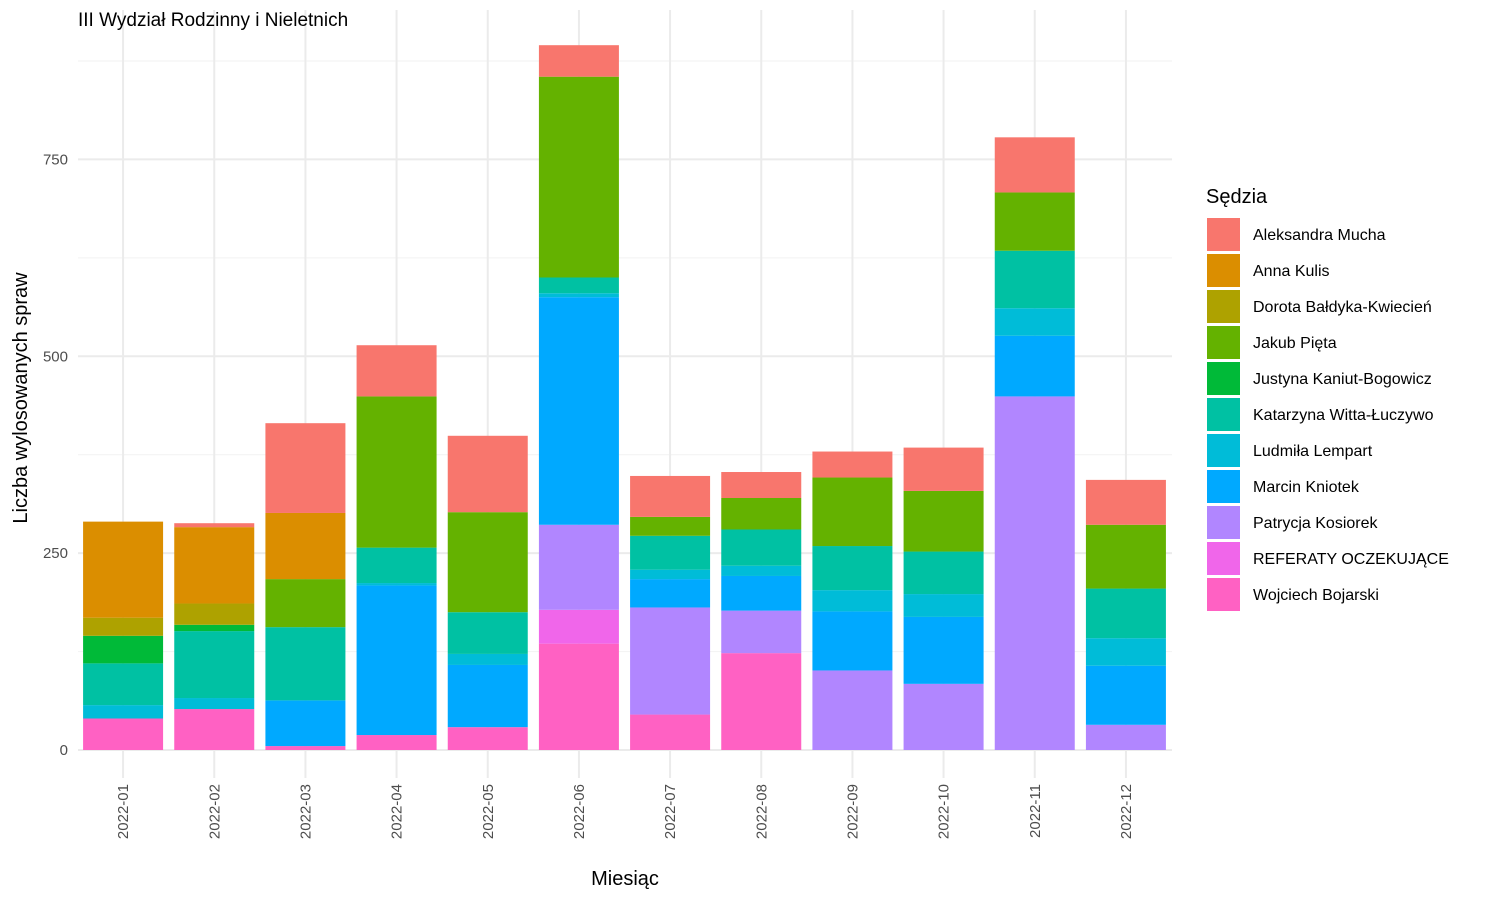  I want to click on legend-title: Sędzia, so click(1237, 197).